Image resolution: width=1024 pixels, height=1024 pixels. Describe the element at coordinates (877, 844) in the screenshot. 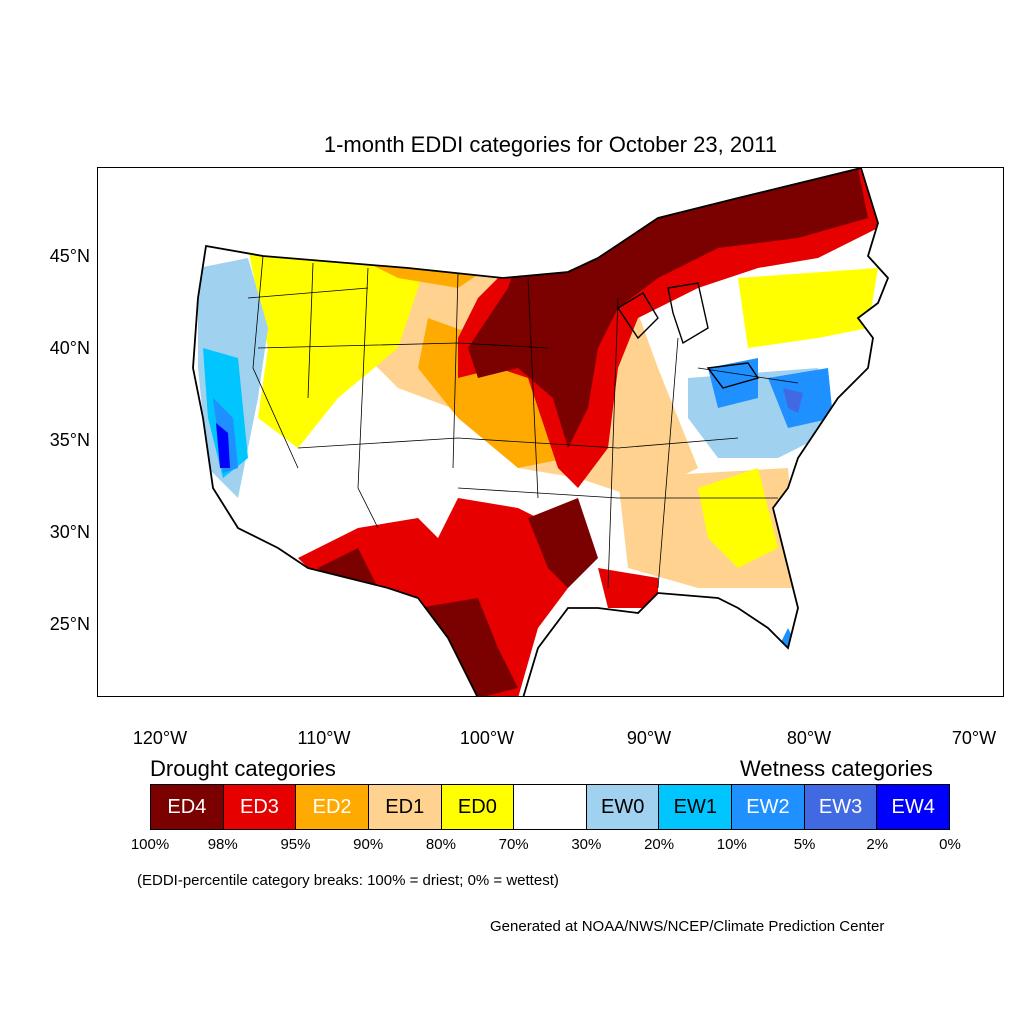

I see `legend-break-label: 2%` at that location.